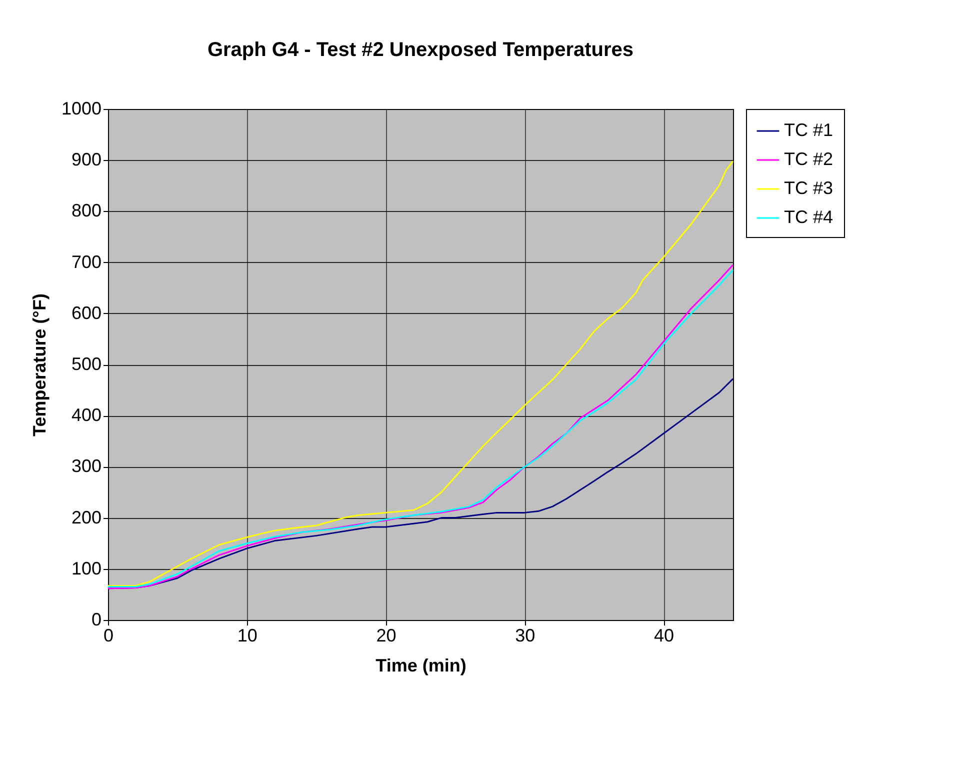 This screenshot has width=967, height=771. Describe the element at coordinates (386, 636) in the screenshot. I see `x-tick-label: 20` at that location.